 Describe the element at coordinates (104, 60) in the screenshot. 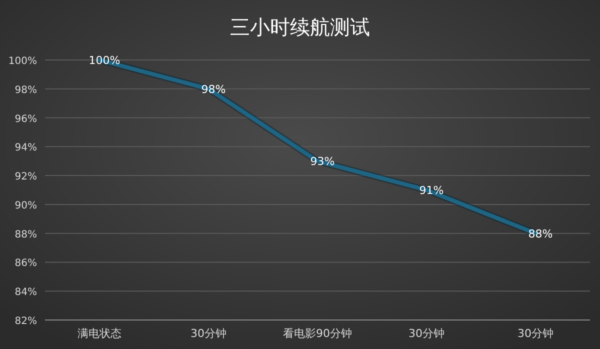

I see `data-label: 100%` at that location.